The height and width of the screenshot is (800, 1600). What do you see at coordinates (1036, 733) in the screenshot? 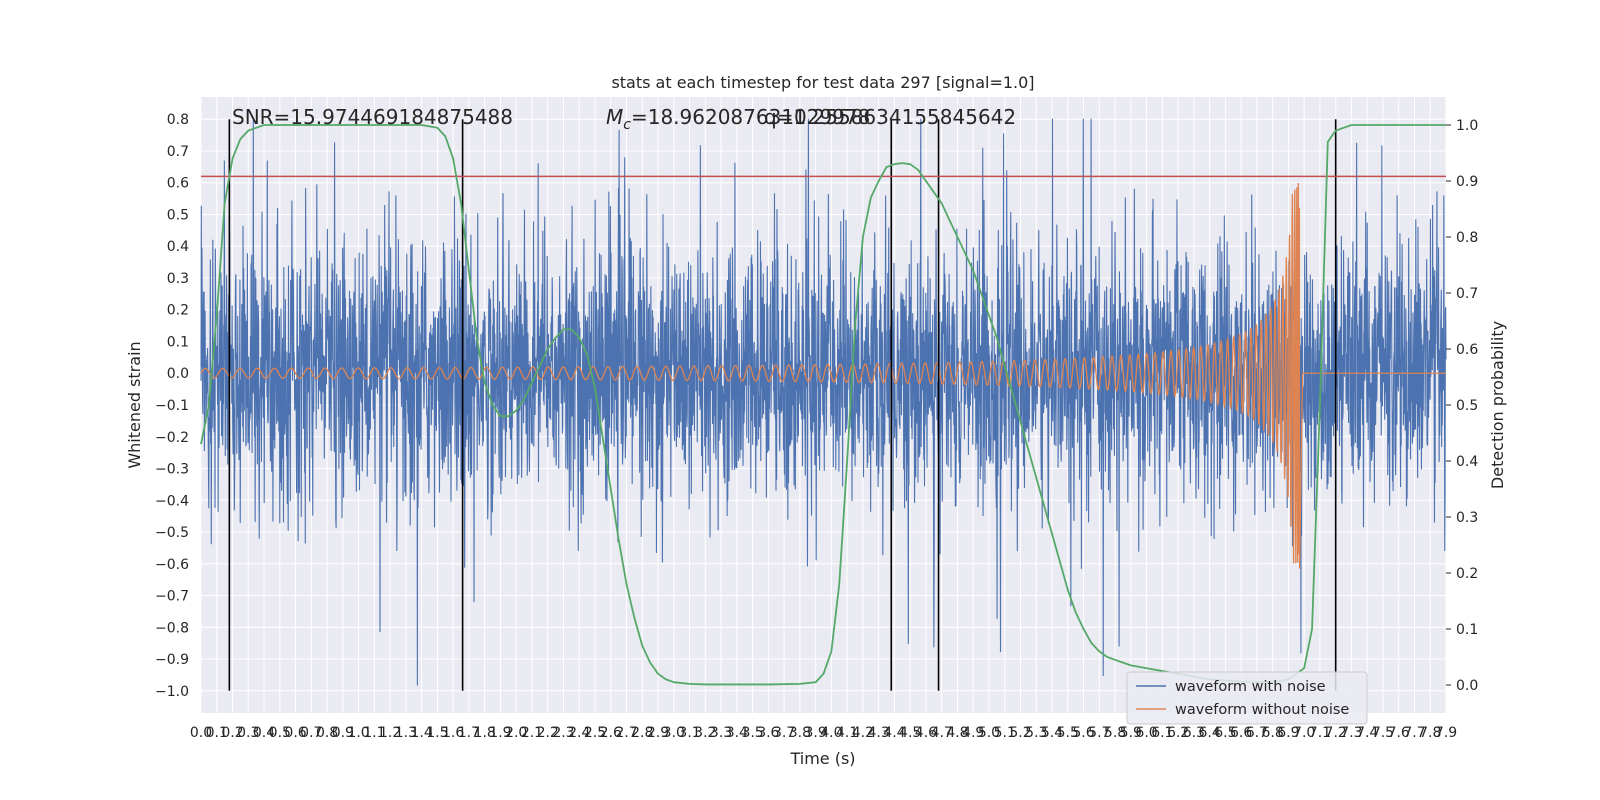
I see `x-tick-label: 5.3` at bounding box center [1036, 733].